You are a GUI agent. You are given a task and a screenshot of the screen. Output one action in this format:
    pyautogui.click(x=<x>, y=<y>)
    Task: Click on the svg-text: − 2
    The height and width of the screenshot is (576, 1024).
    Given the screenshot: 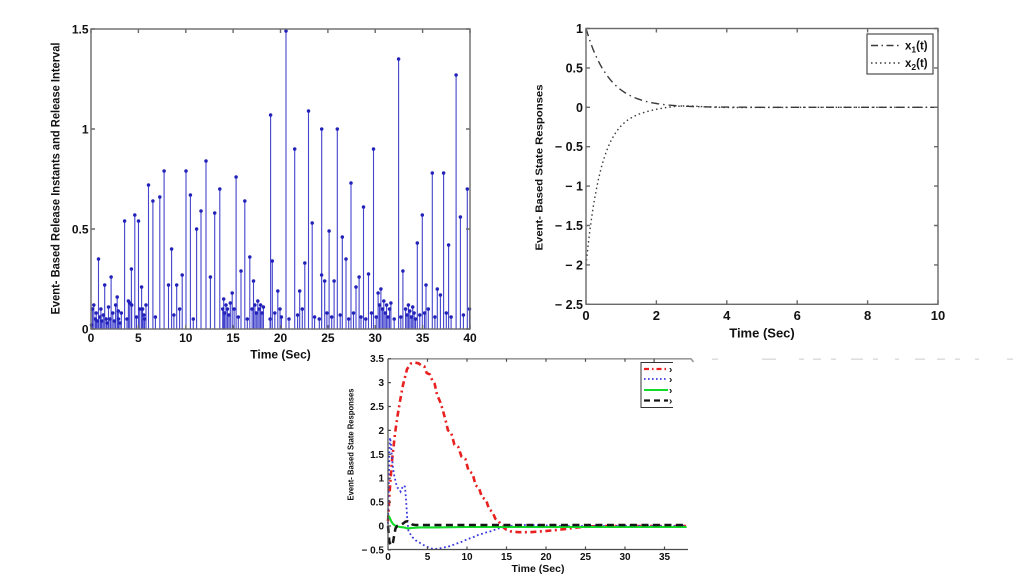 What is the action you would take?
    pyautogui.click(x=574, y=265)
    